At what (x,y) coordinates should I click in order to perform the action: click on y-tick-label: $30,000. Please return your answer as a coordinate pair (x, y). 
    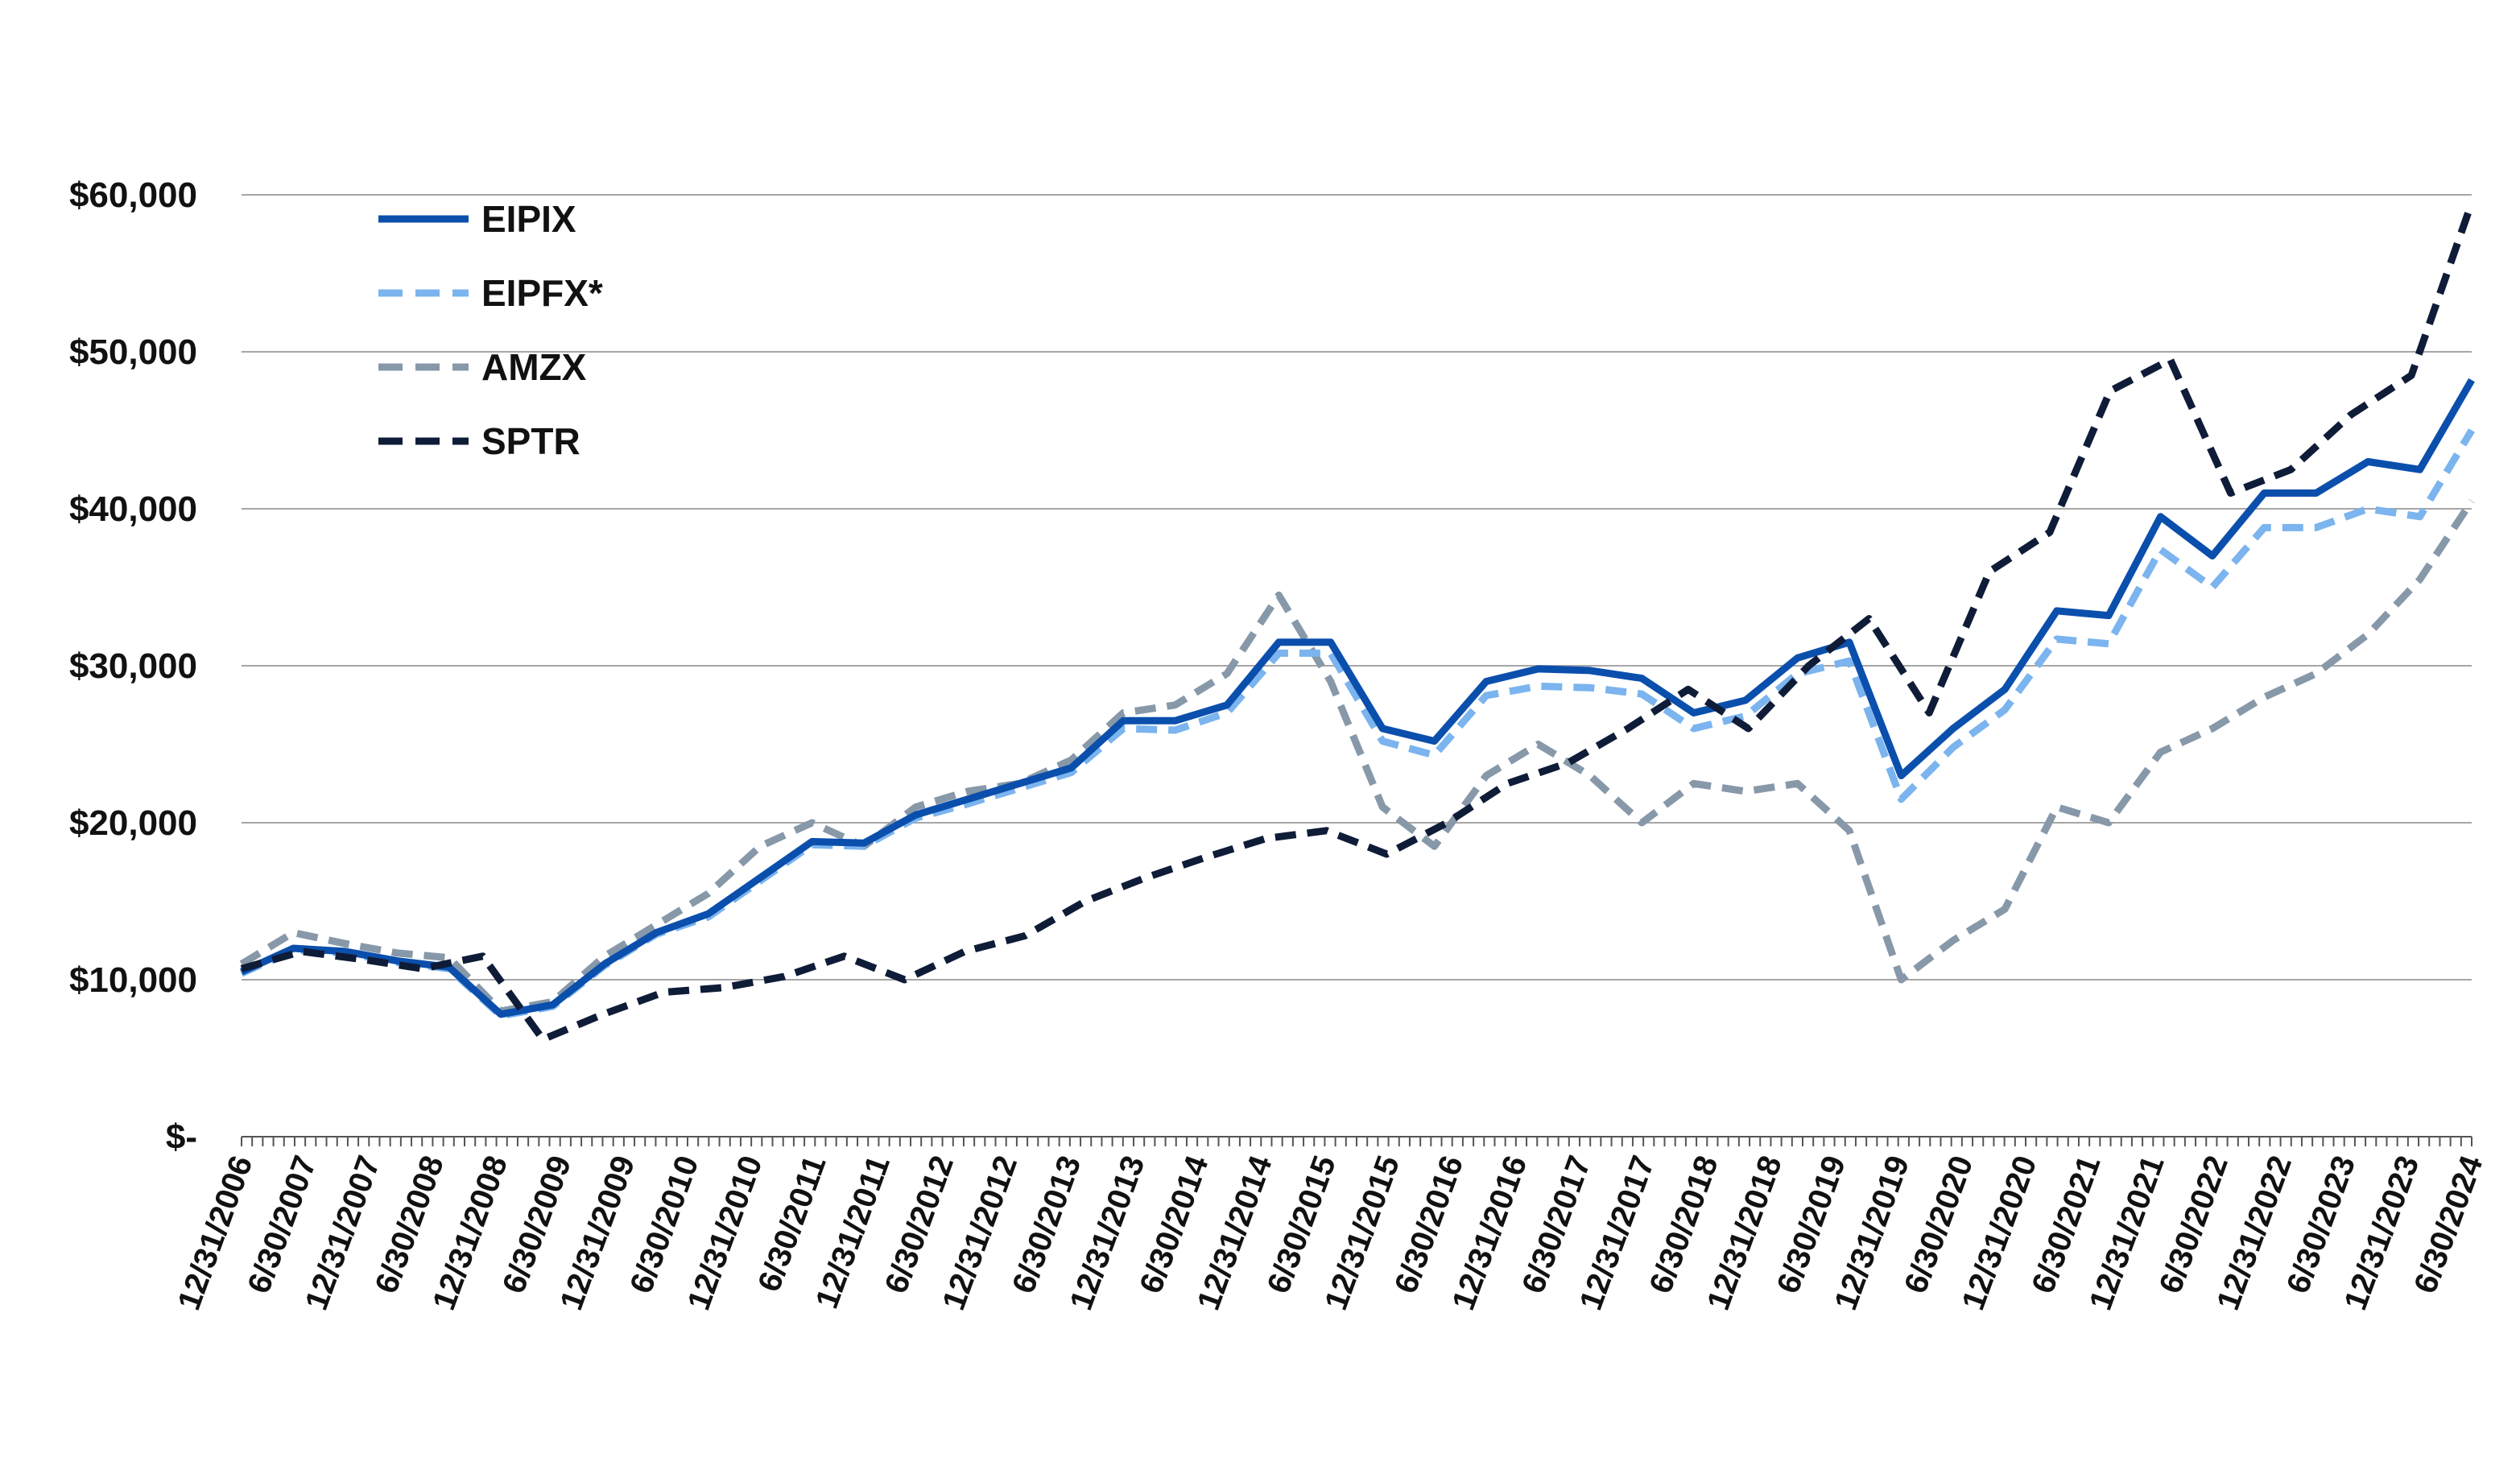
    Looking at the image, I should click on (133, 666).